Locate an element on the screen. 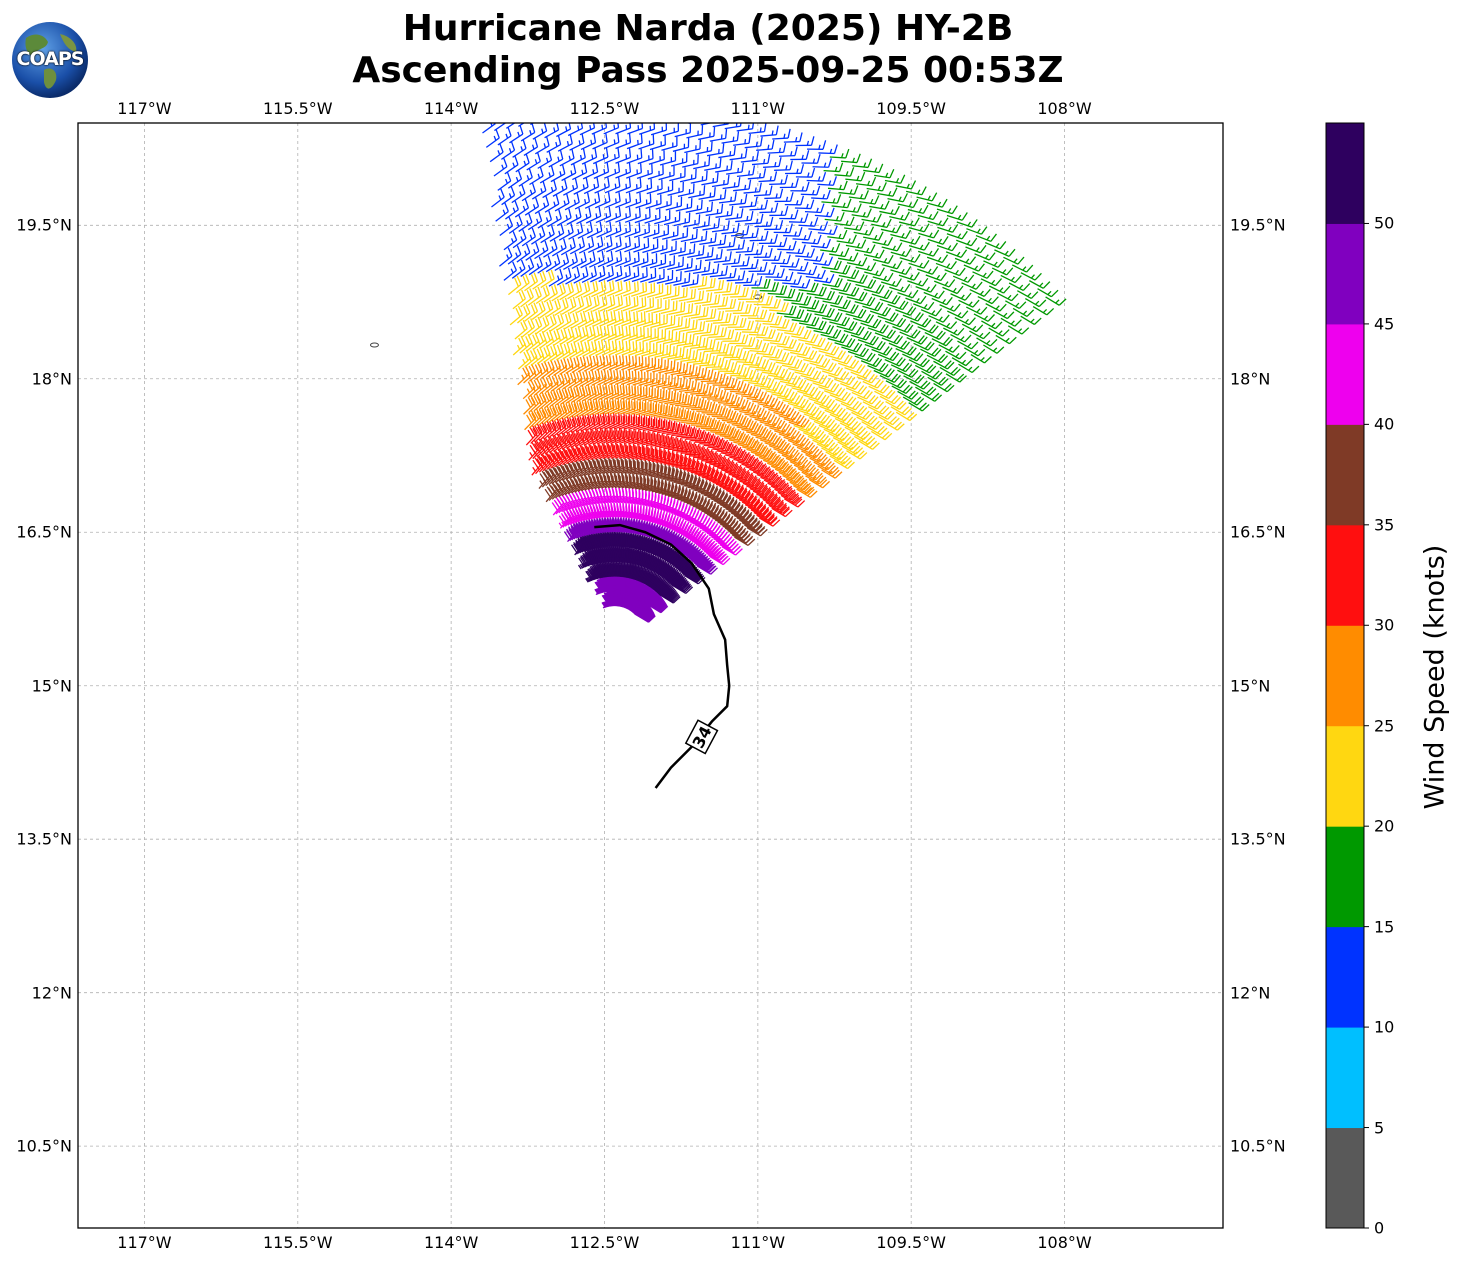  lat-tick-label-right: 13.5°N is located at coordinates (1258, 839).